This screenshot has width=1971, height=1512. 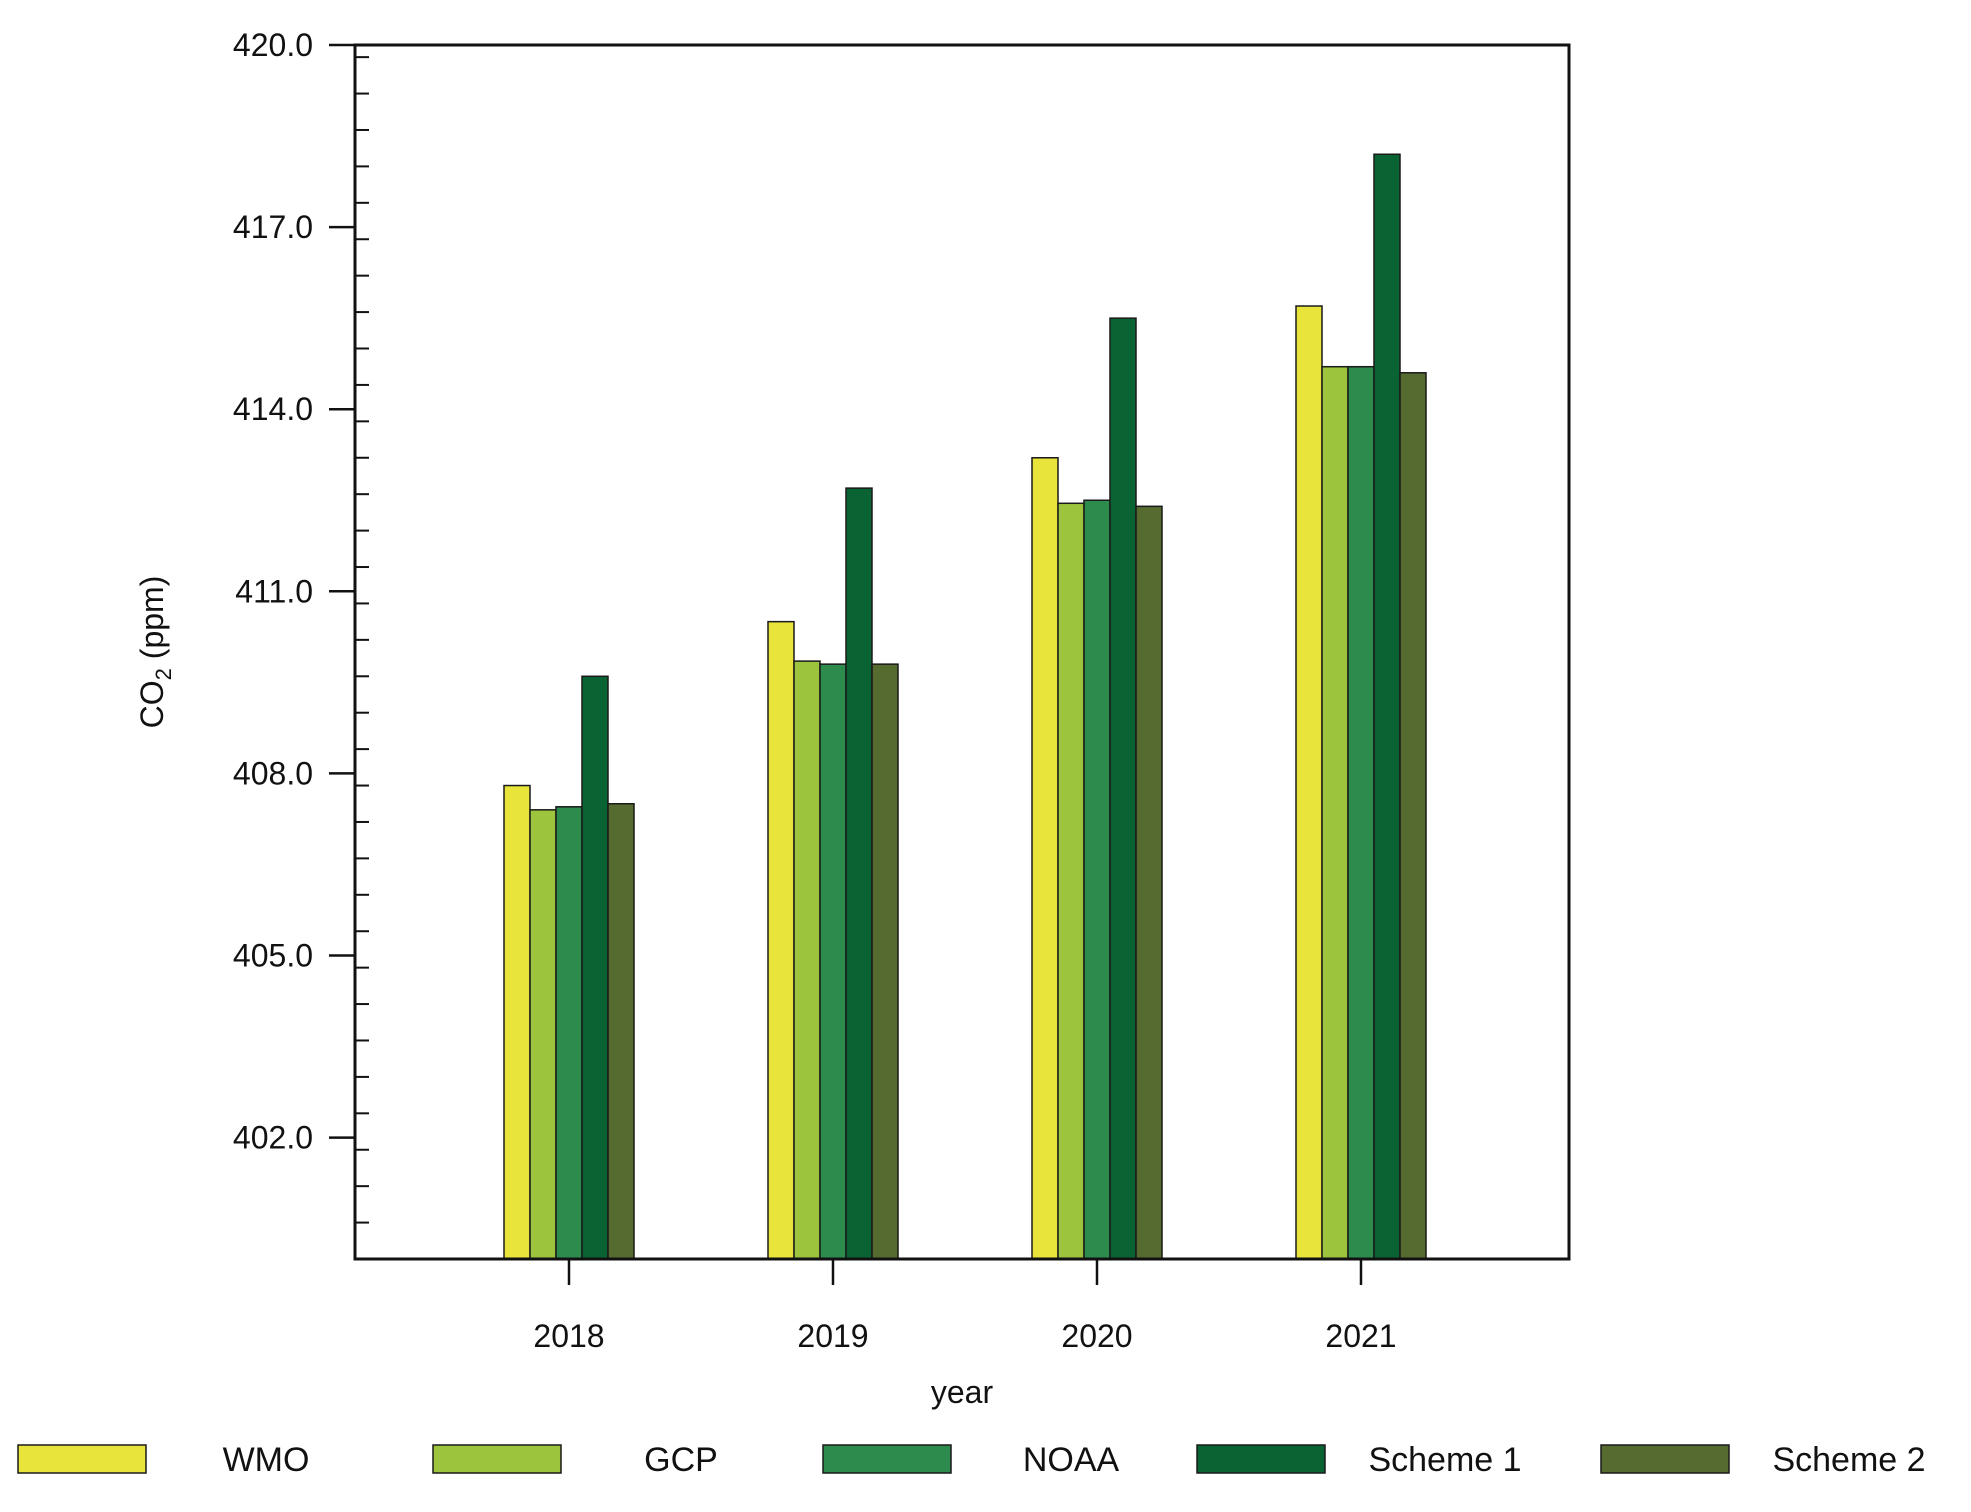 What do you see at coordinates (569, 1033) in the screenshot?
I see `bar-noaa-2018` at bounding box center [569, 1033].